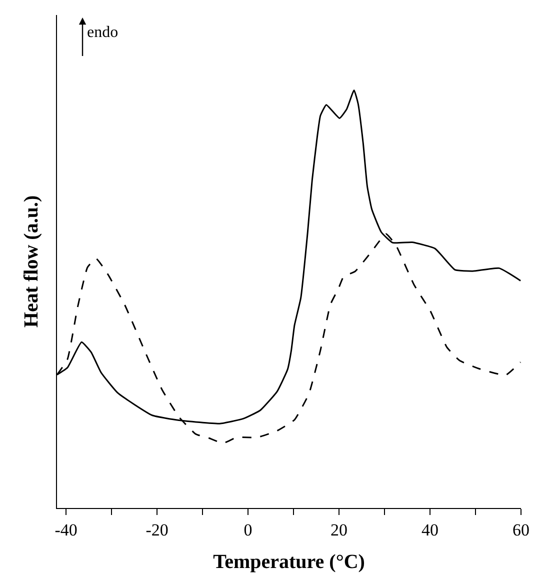 Image resolution: width=540 pixels, height=579 pixels. I want to click on x-tick-label: 20, so click(339, 530).